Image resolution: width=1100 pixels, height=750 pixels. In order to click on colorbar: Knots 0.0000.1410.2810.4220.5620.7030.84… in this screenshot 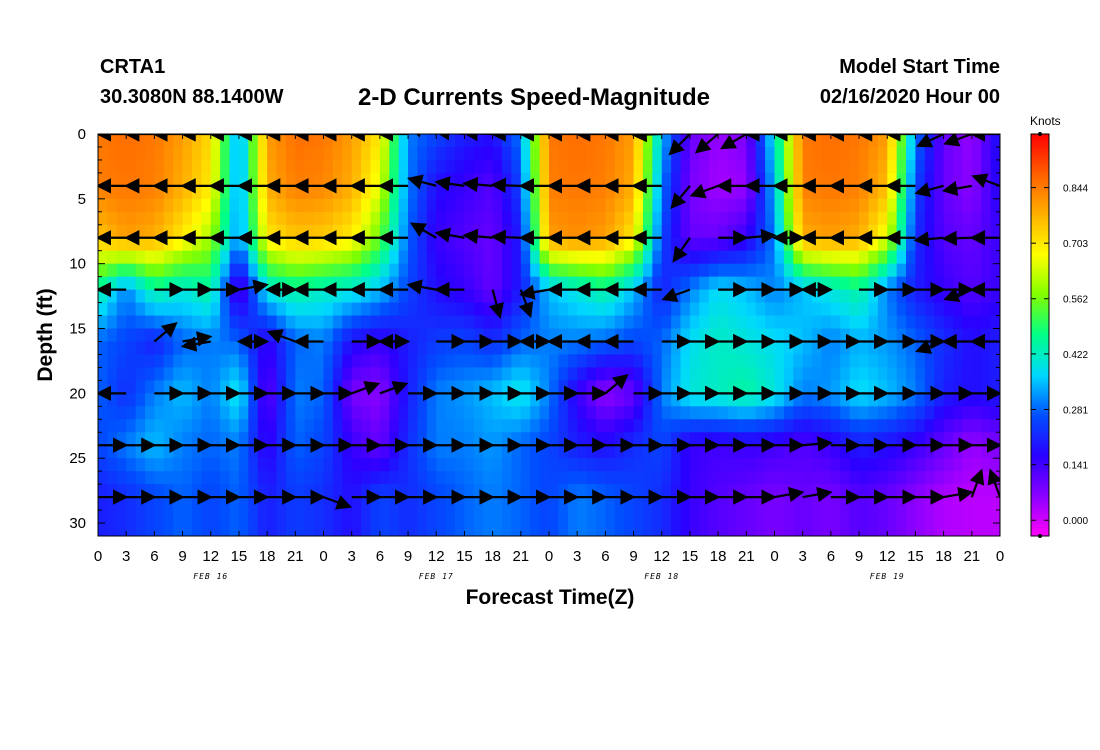, I will do `click(1059, 326)`.